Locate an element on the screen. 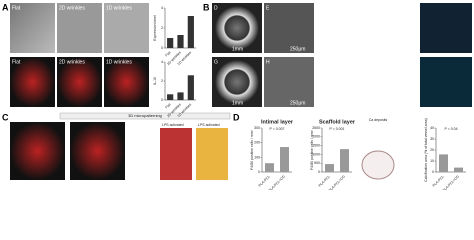 This screenshot has width=474, height=240. p-value: P = 0.007 is located at coordinates (276, 129).